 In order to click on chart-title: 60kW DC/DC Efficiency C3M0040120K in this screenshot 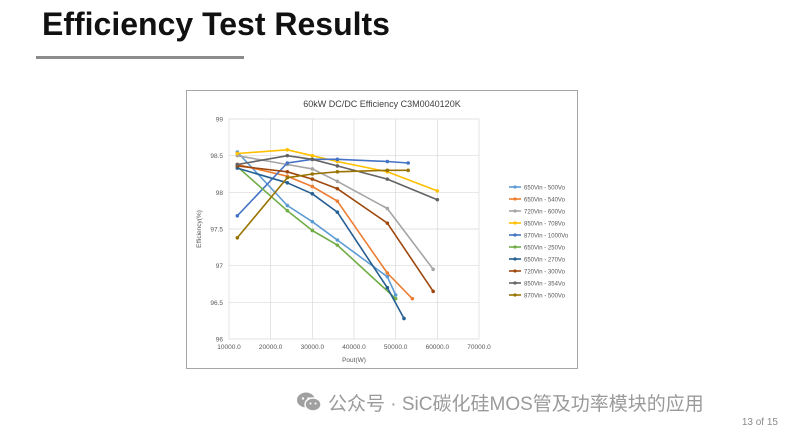, I will do `click(381, 104)`.